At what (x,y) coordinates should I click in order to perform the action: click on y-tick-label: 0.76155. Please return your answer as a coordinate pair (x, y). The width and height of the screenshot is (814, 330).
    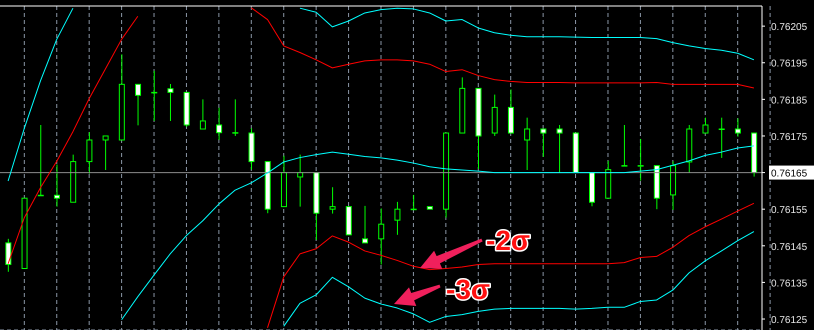
    Looking at the image, I should click on (789, 210).